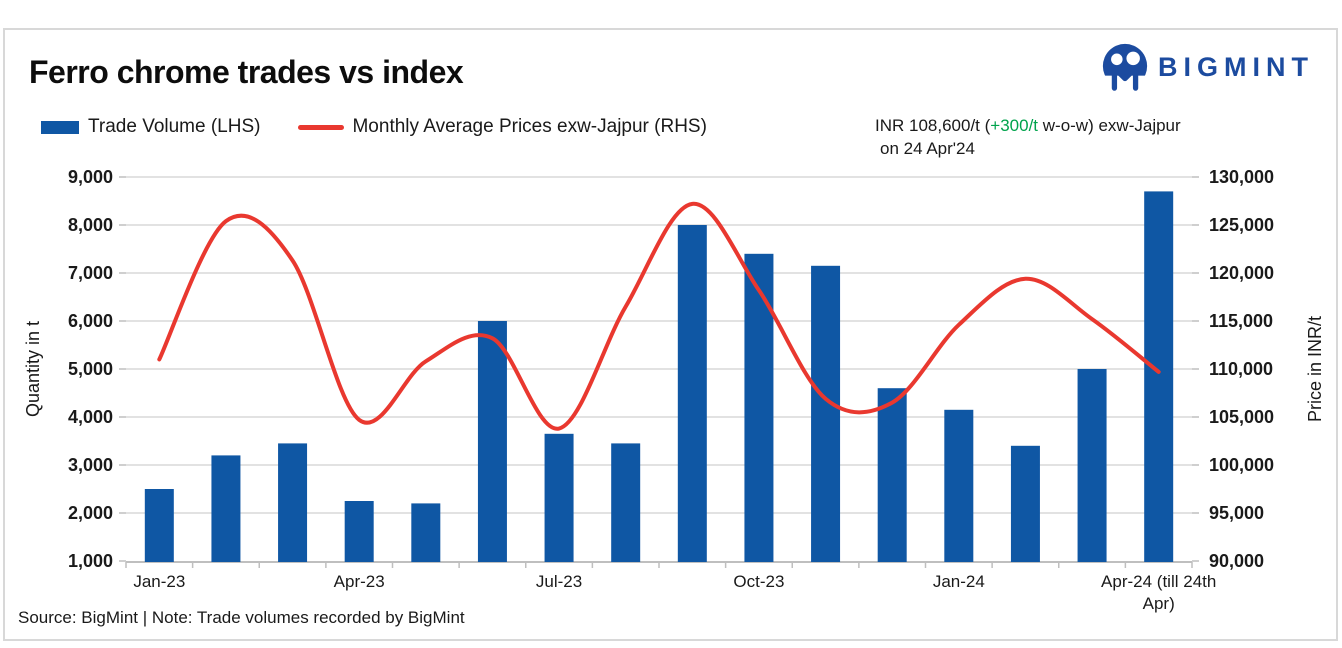 The height and width of the screenshot is (648, 1342). Describe the element at coordinates (1241, 465) in the screenshot. I see `right-tick-label: 100,000` at that location.